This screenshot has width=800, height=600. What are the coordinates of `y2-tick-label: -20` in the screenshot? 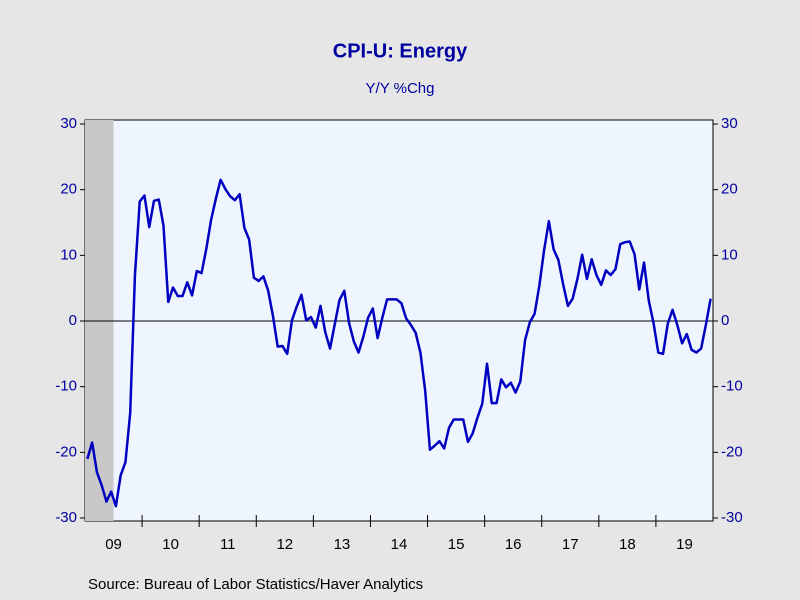 It's located at (732, 451).